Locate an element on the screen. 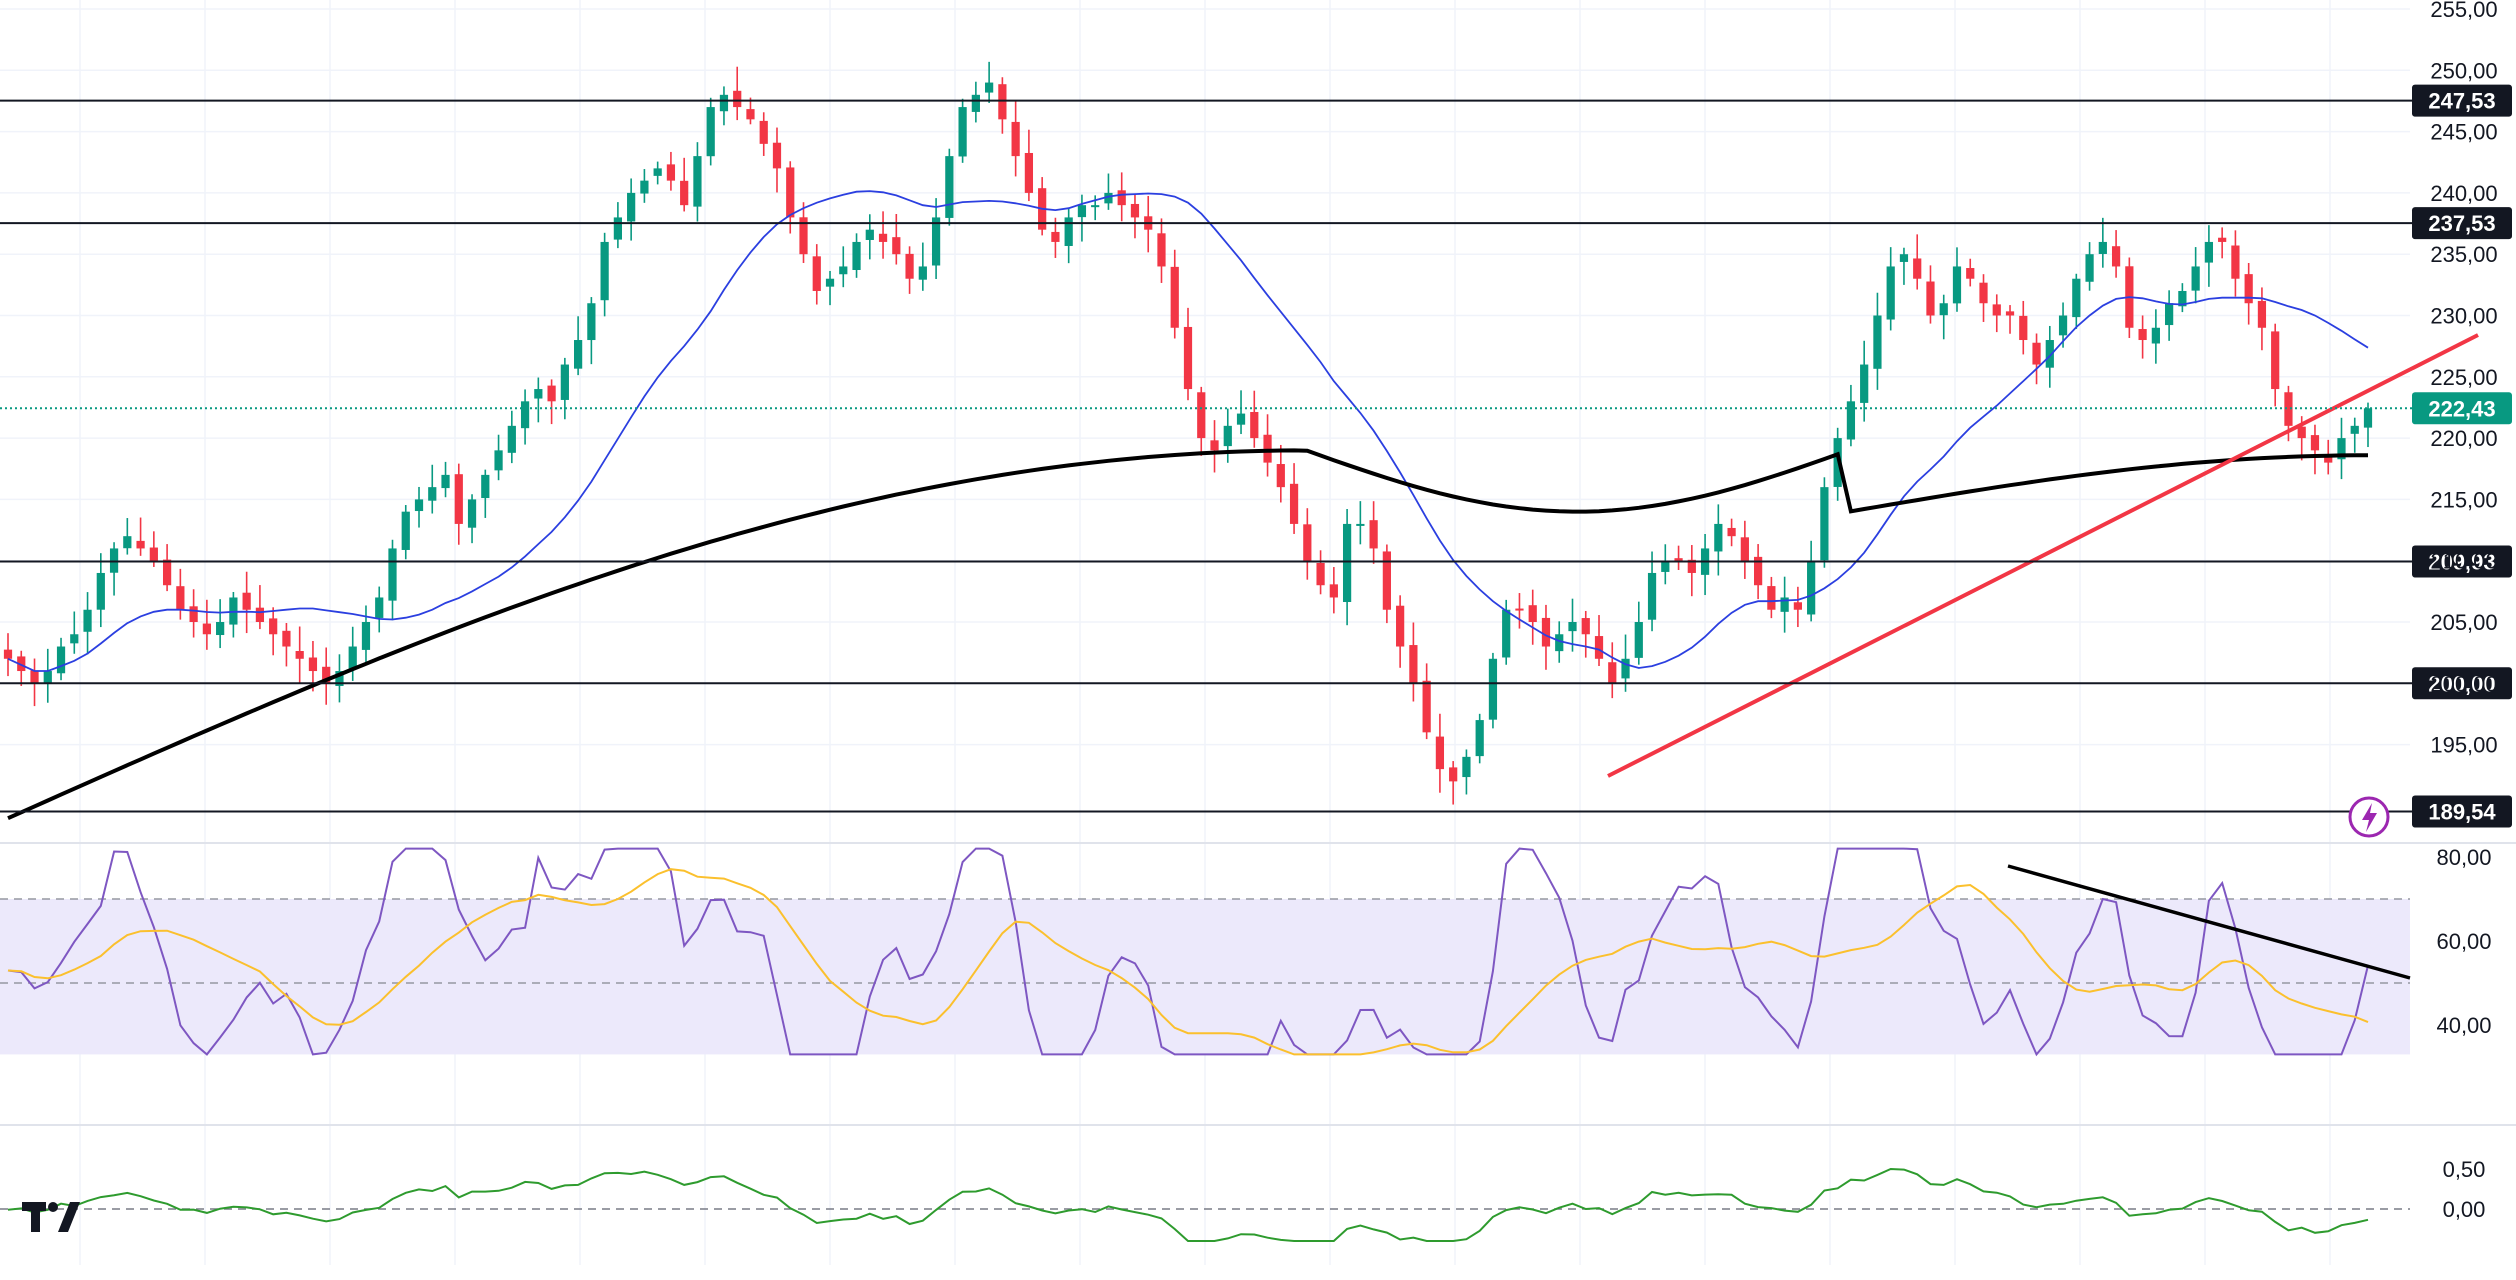  level-label: 209,93 is located at coordinates (2461, 562).